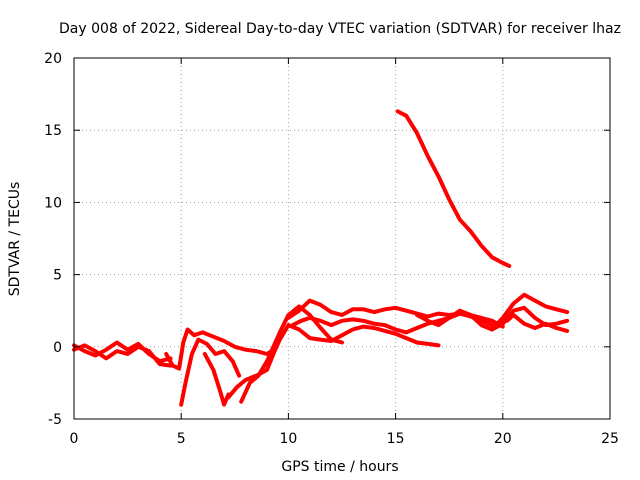 The image size is (640, 480). Describe the element at coordinates (122, 355) in the screenshot. I see `series-line-sat-b` at that location.